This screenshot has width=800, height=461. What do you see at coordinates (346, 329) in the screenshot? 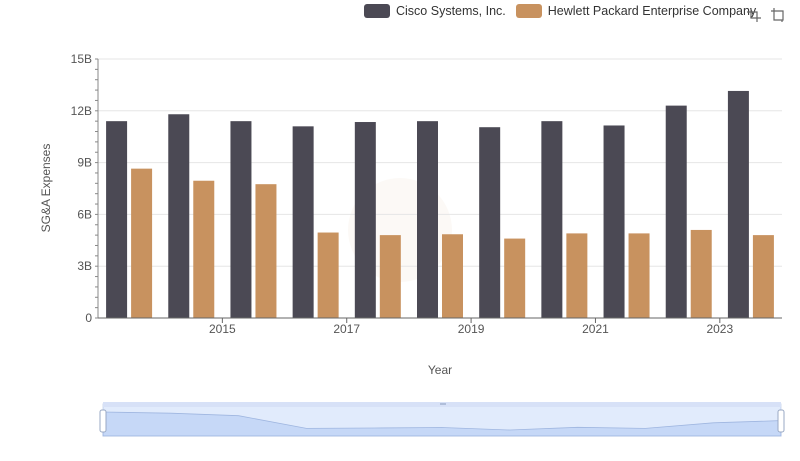
I see `x-tick-label: 2017` at bounding box center [346, 329].